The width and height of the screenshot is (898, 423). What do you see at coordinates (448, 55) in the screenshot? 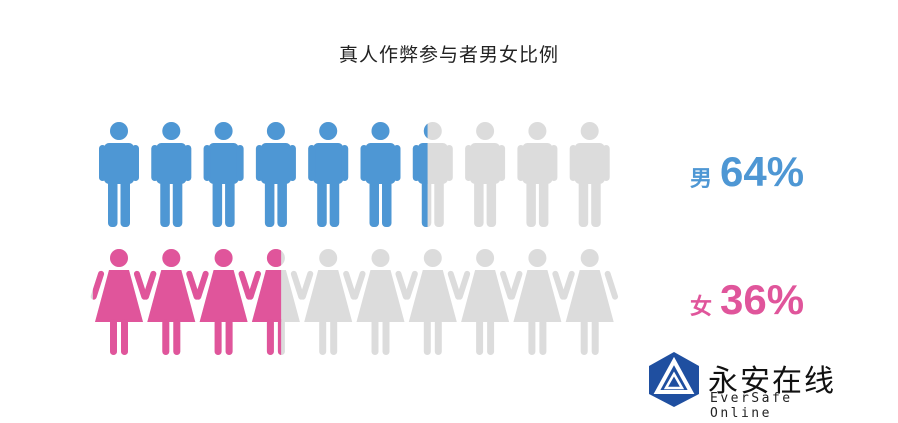
I see `chart-title: 真人作弊参与者男女比例` at bounding box center [448, 55].